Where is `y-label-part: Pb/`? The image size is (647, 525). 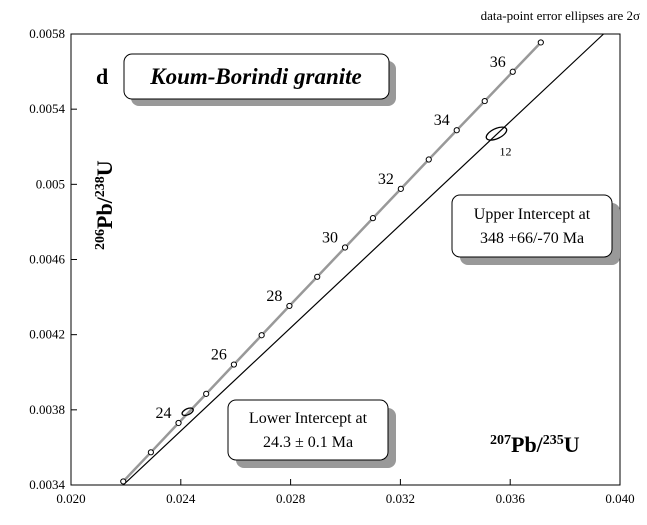 y-label-part: Pb/ is located at coordinates (104, 212).